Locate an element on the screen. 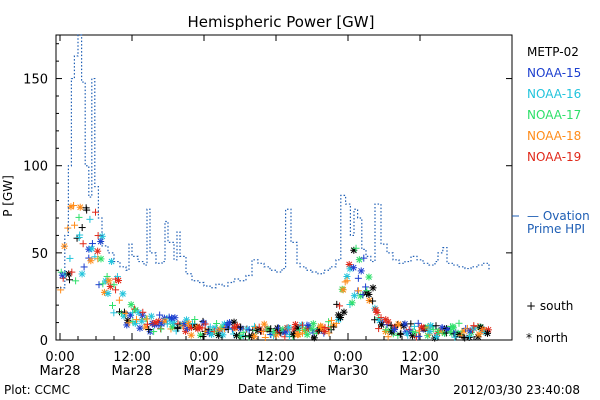  chart-title: Hemispheric Power [GW] is located at coordinates (281, 22).